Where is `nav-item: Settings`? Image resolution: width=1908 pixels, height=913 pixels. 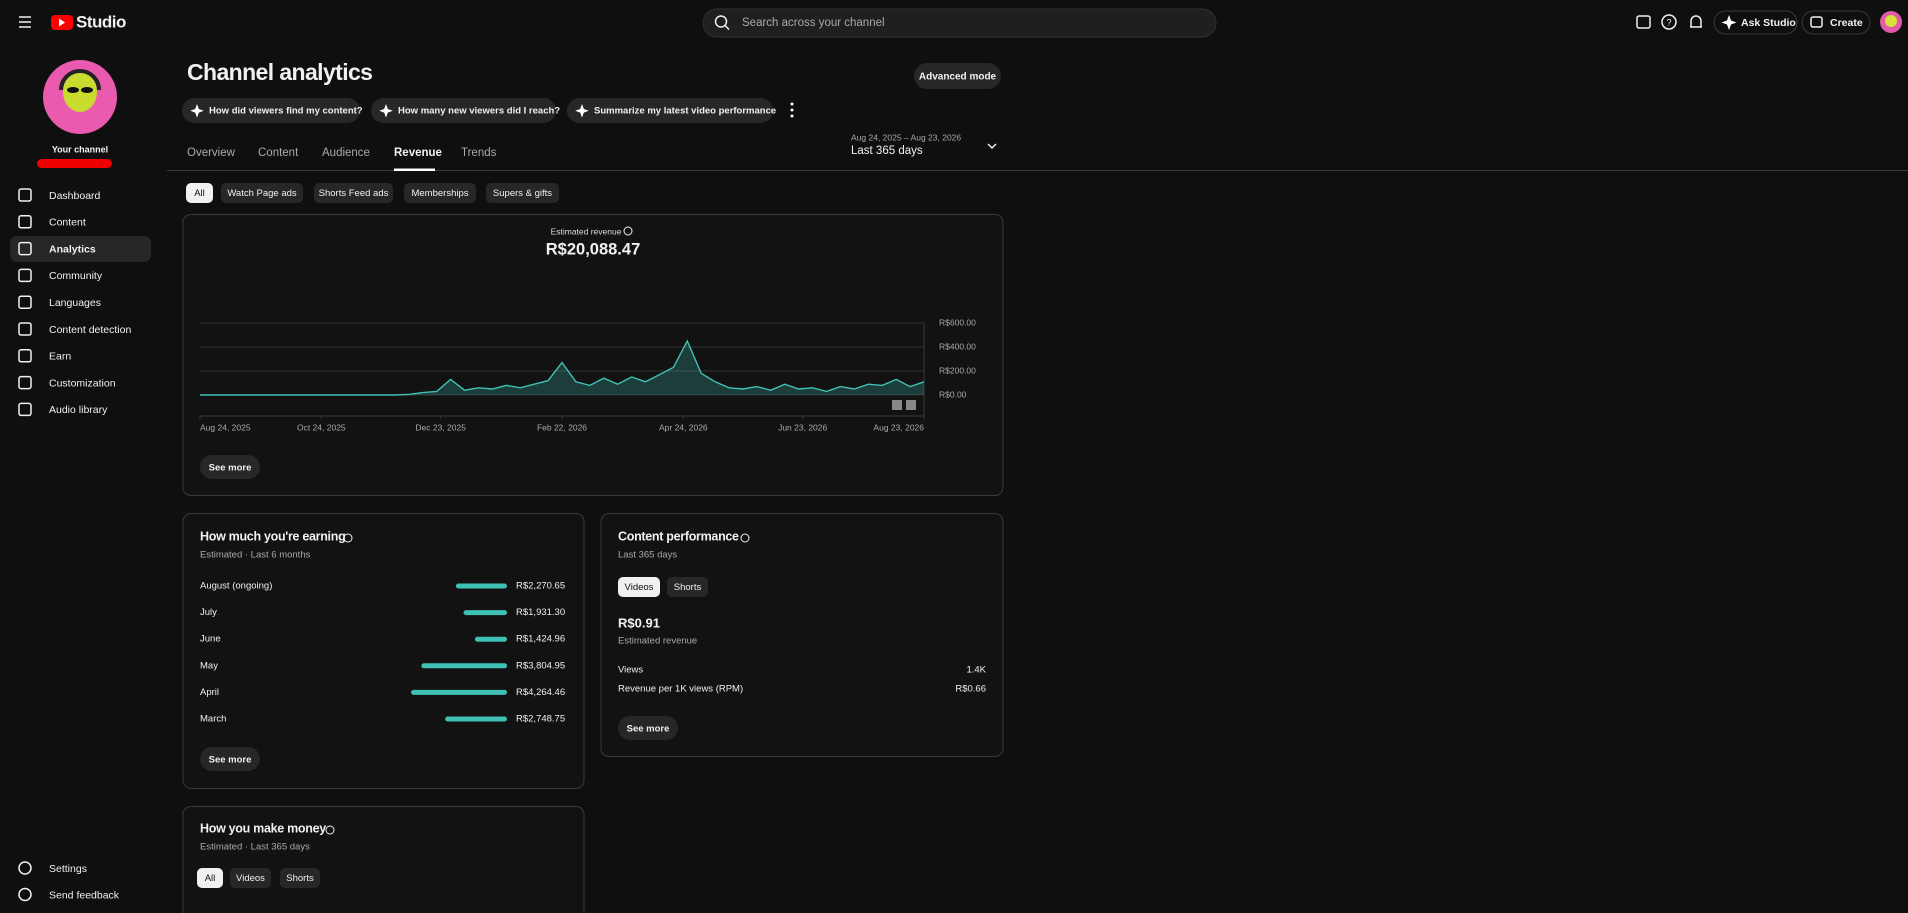 nav-item: Settings is located at coordinates (52, 868).